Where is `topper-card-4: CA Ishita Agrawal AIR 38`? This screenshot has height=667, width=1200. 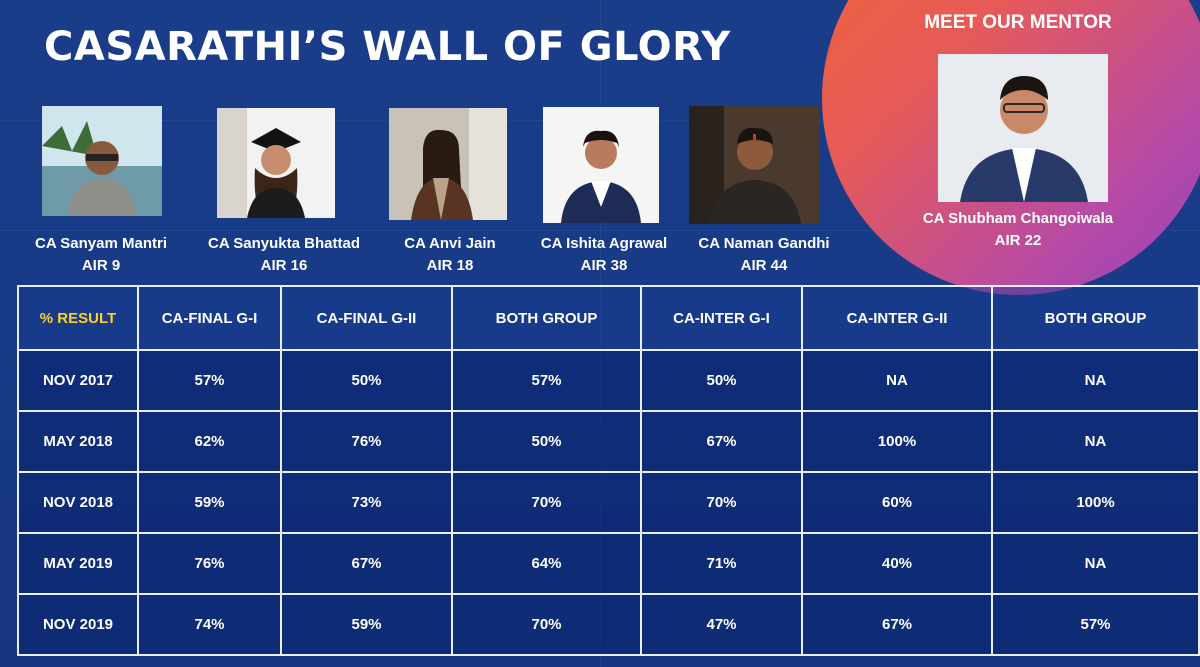 topper-card-4: CA Ishita Agrawal AIR 38 is located at coordinates (604, 255).